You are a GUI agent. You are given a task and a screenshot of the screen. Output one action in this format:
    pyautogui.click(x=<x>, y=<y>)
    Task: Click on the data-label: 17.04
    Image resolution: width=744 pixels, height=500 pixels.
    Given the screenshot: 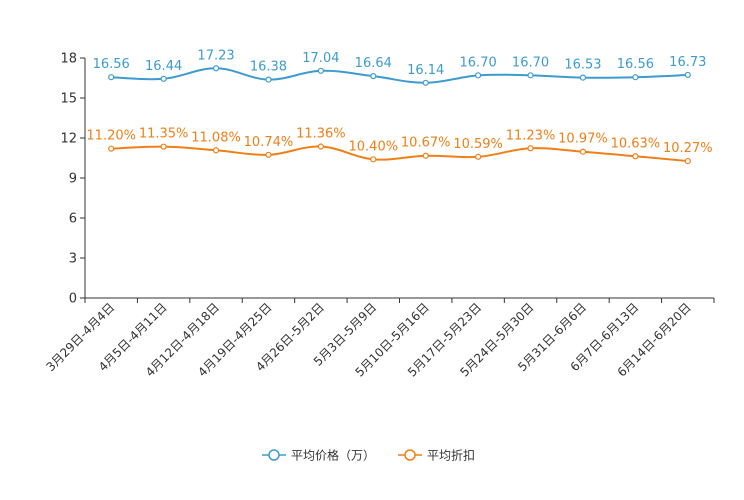 What is the action you would take?
    pyautogui.click(x=320, y=58)
    